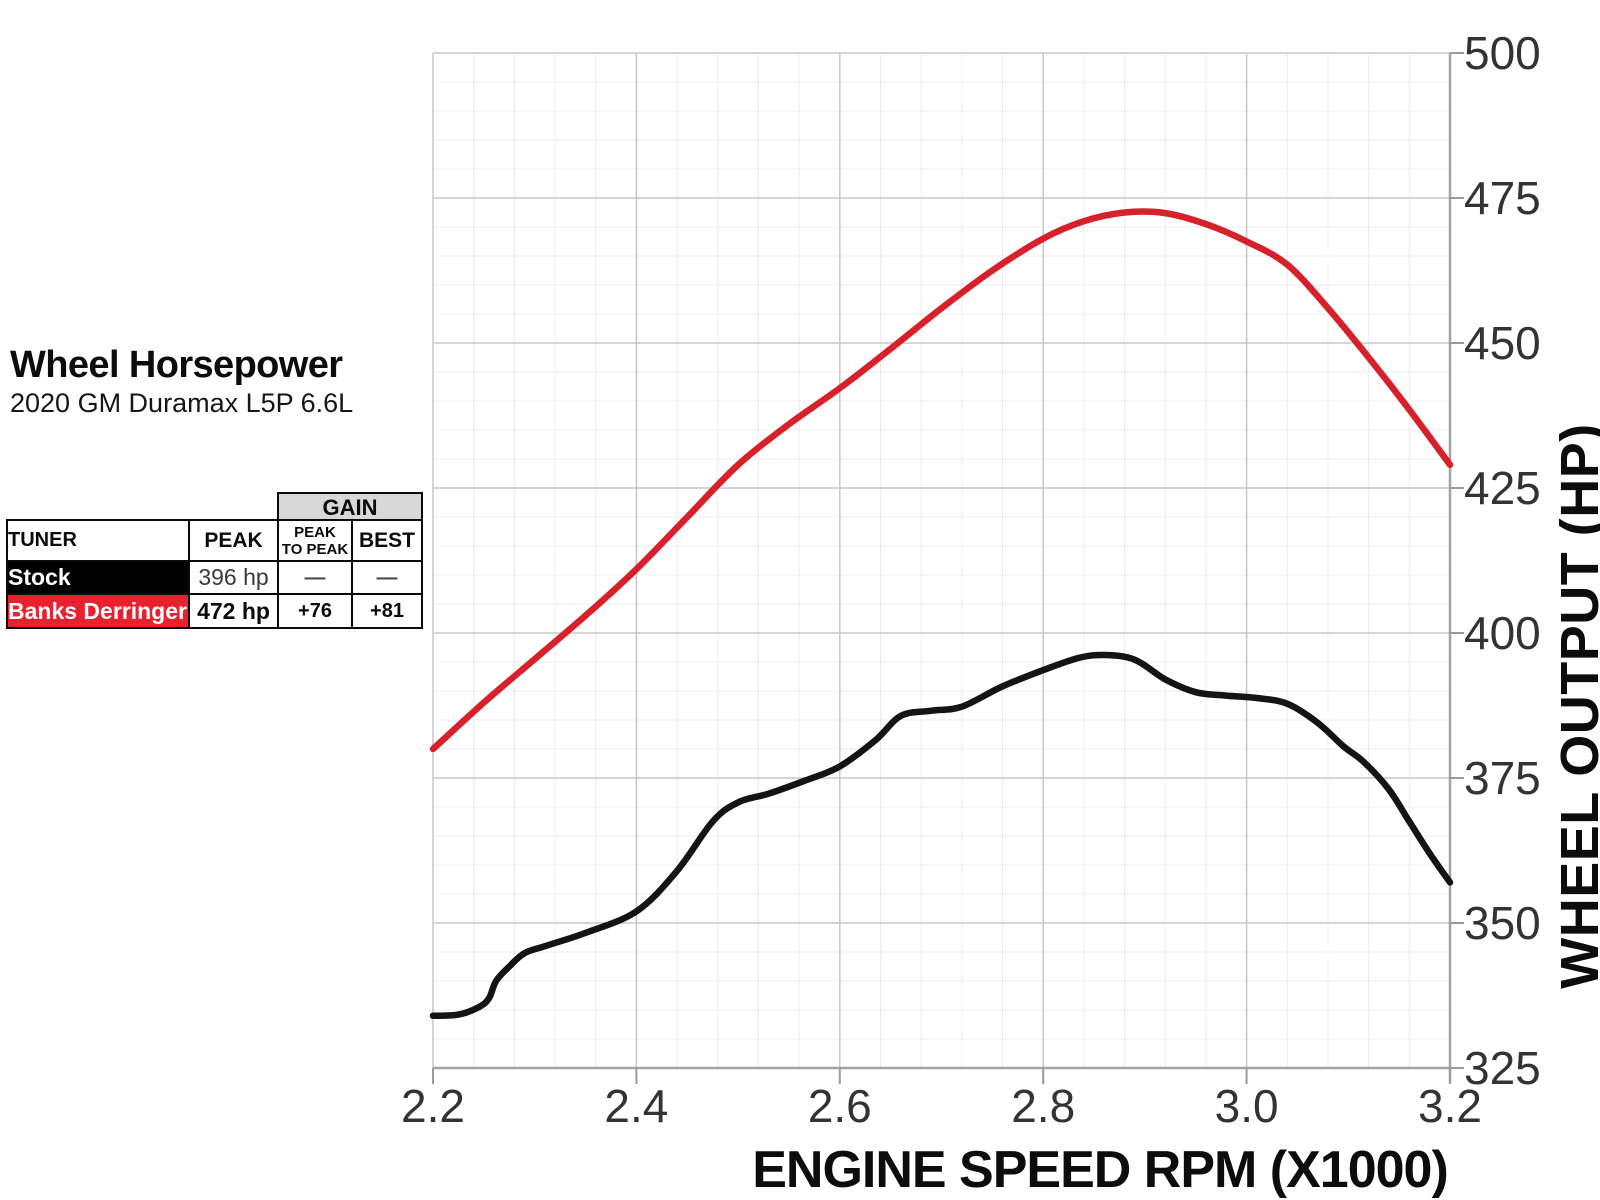 The image size is (1600, 1200). Describe the element at coordinates (1502, 1068) in the screenshot. I see `y-tick-label: 325` at that location.